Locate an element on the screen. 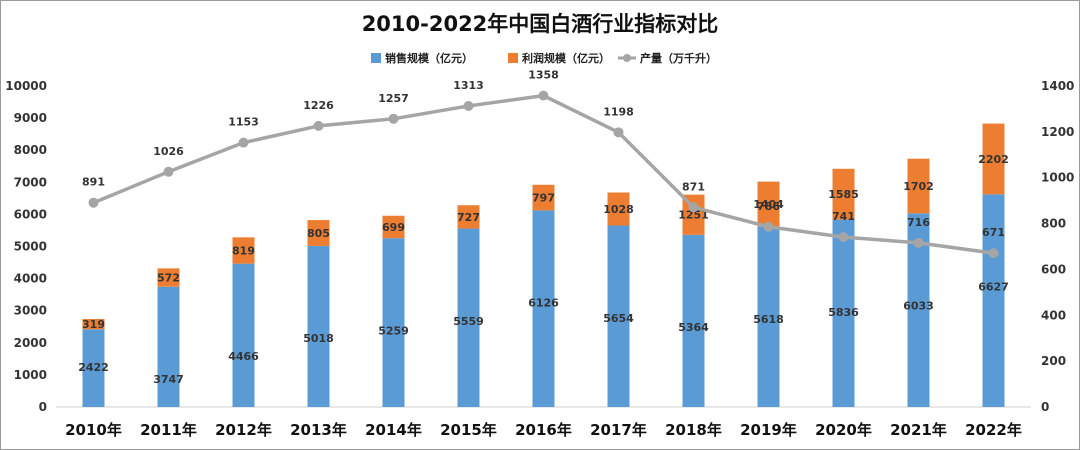 This screenshot has width=1080, height=450. x-tick-label: 2014年 is located at coordinates (393, 430).